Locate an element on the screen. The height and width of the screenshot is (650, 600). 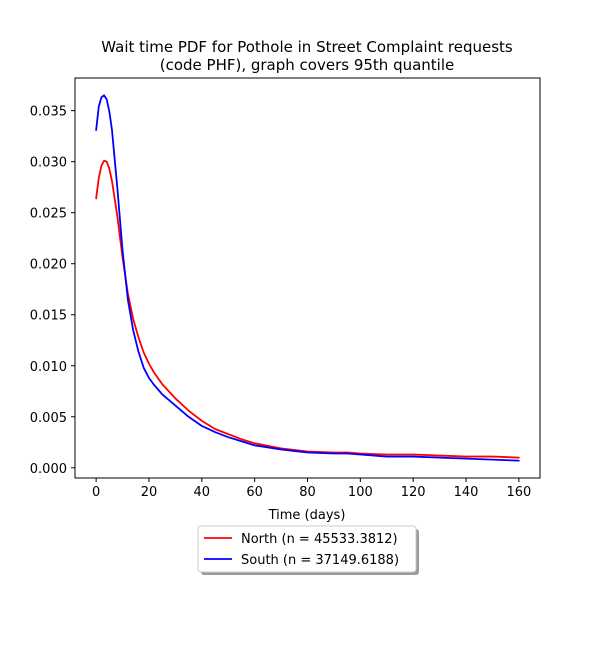
y-tick-label: 0.030 is located at coordinates (48, 163).